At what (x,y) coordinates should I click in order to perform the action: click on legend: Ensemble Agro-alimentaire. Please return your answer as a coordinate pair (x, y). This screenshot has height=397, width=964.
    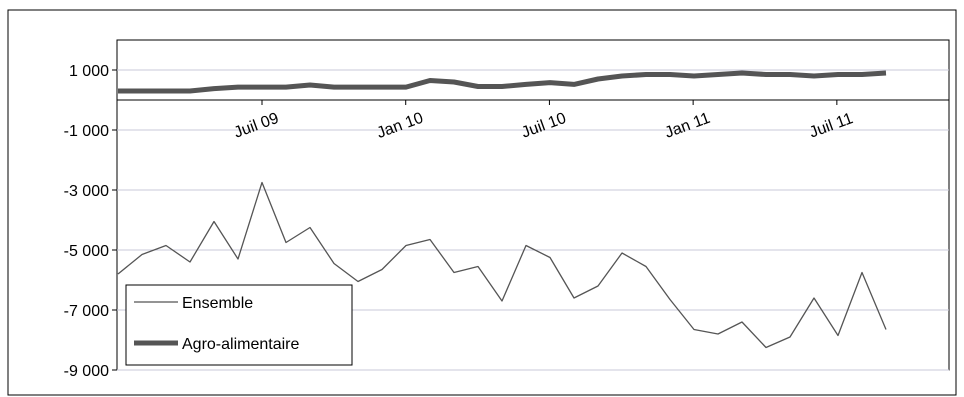
    Looking at the image, I should click on (239, 325).